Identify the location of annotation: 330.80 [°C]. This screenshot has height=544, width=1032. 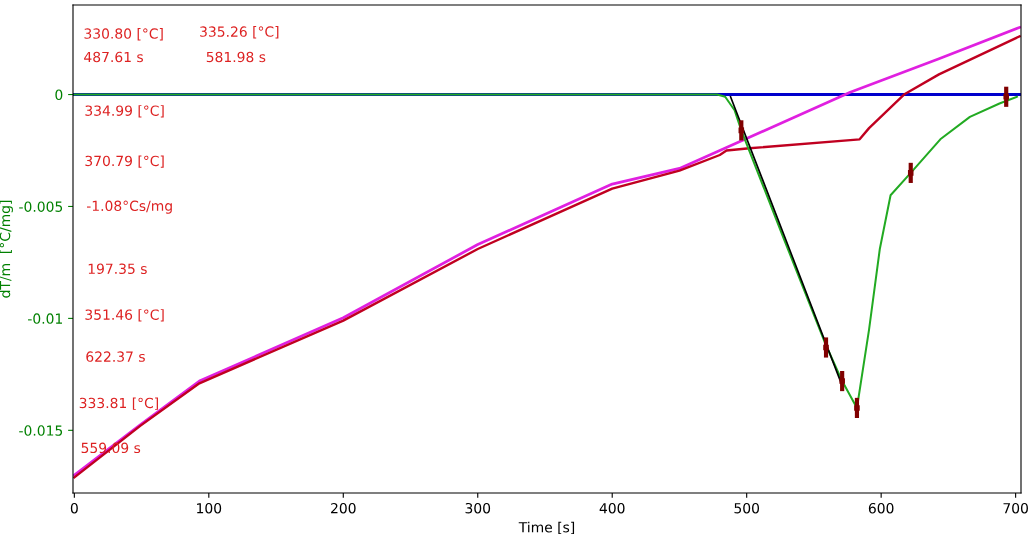
(123, 34).